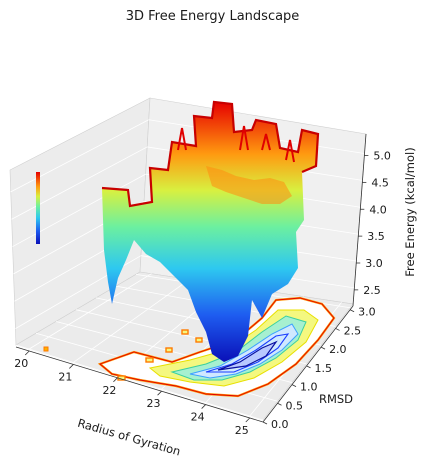  I want to click on x-tick-label: 23, so click(154, 403).